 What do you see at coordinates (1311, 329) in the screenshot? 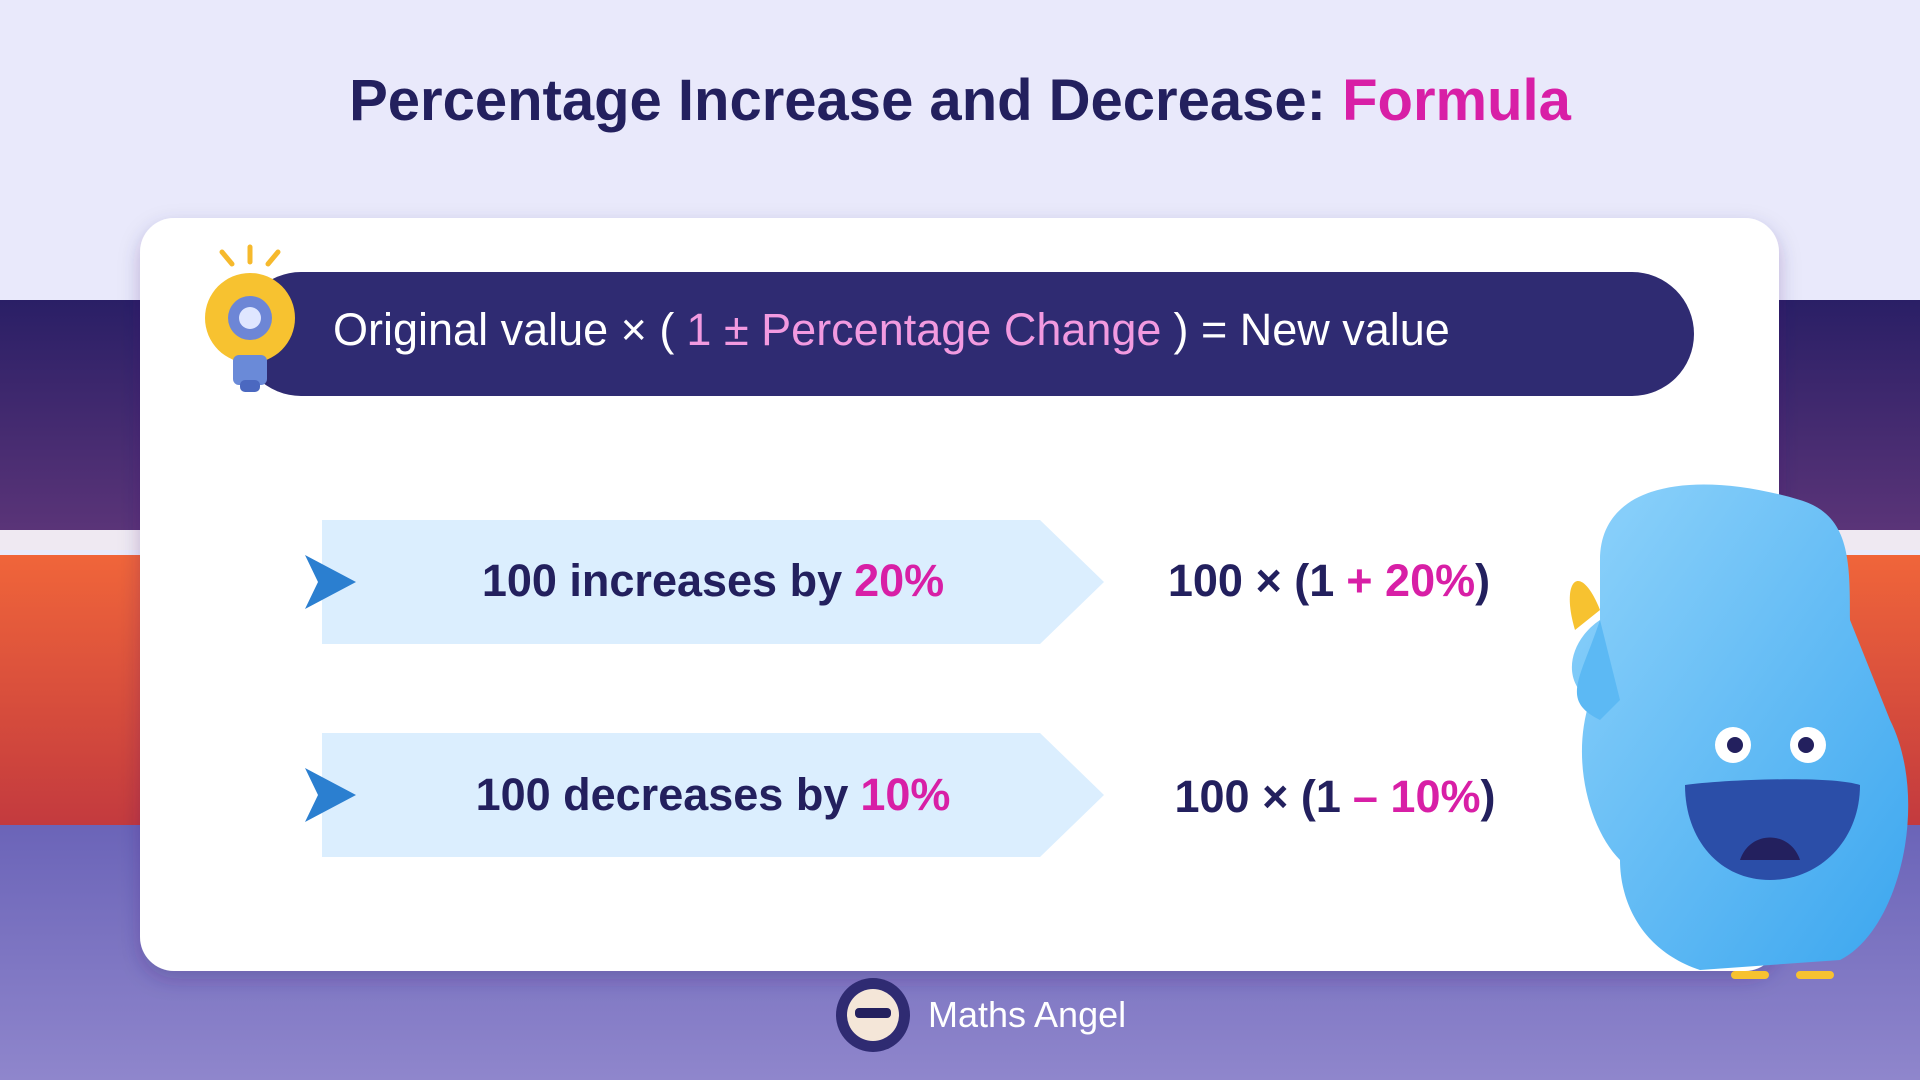
I see `formula-text: ) = New value` at bounding box center [1311, 329].